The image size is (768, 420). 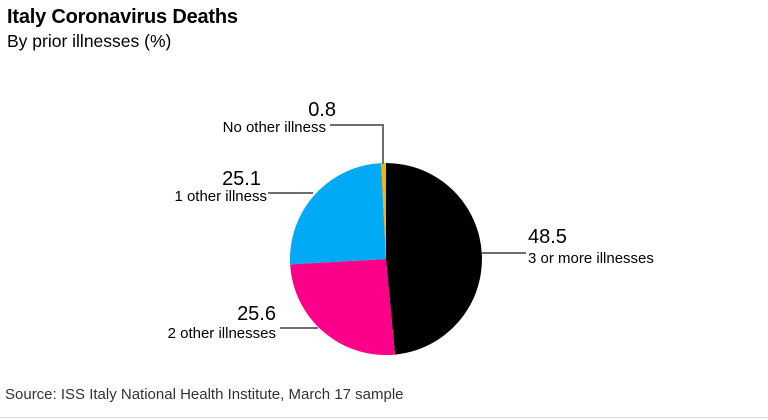 What do you see at coordinates (220, 196) in the screenshot?
I see `callout-label-one-other-illness: 1 other illness` at bounding box center [220, 196].